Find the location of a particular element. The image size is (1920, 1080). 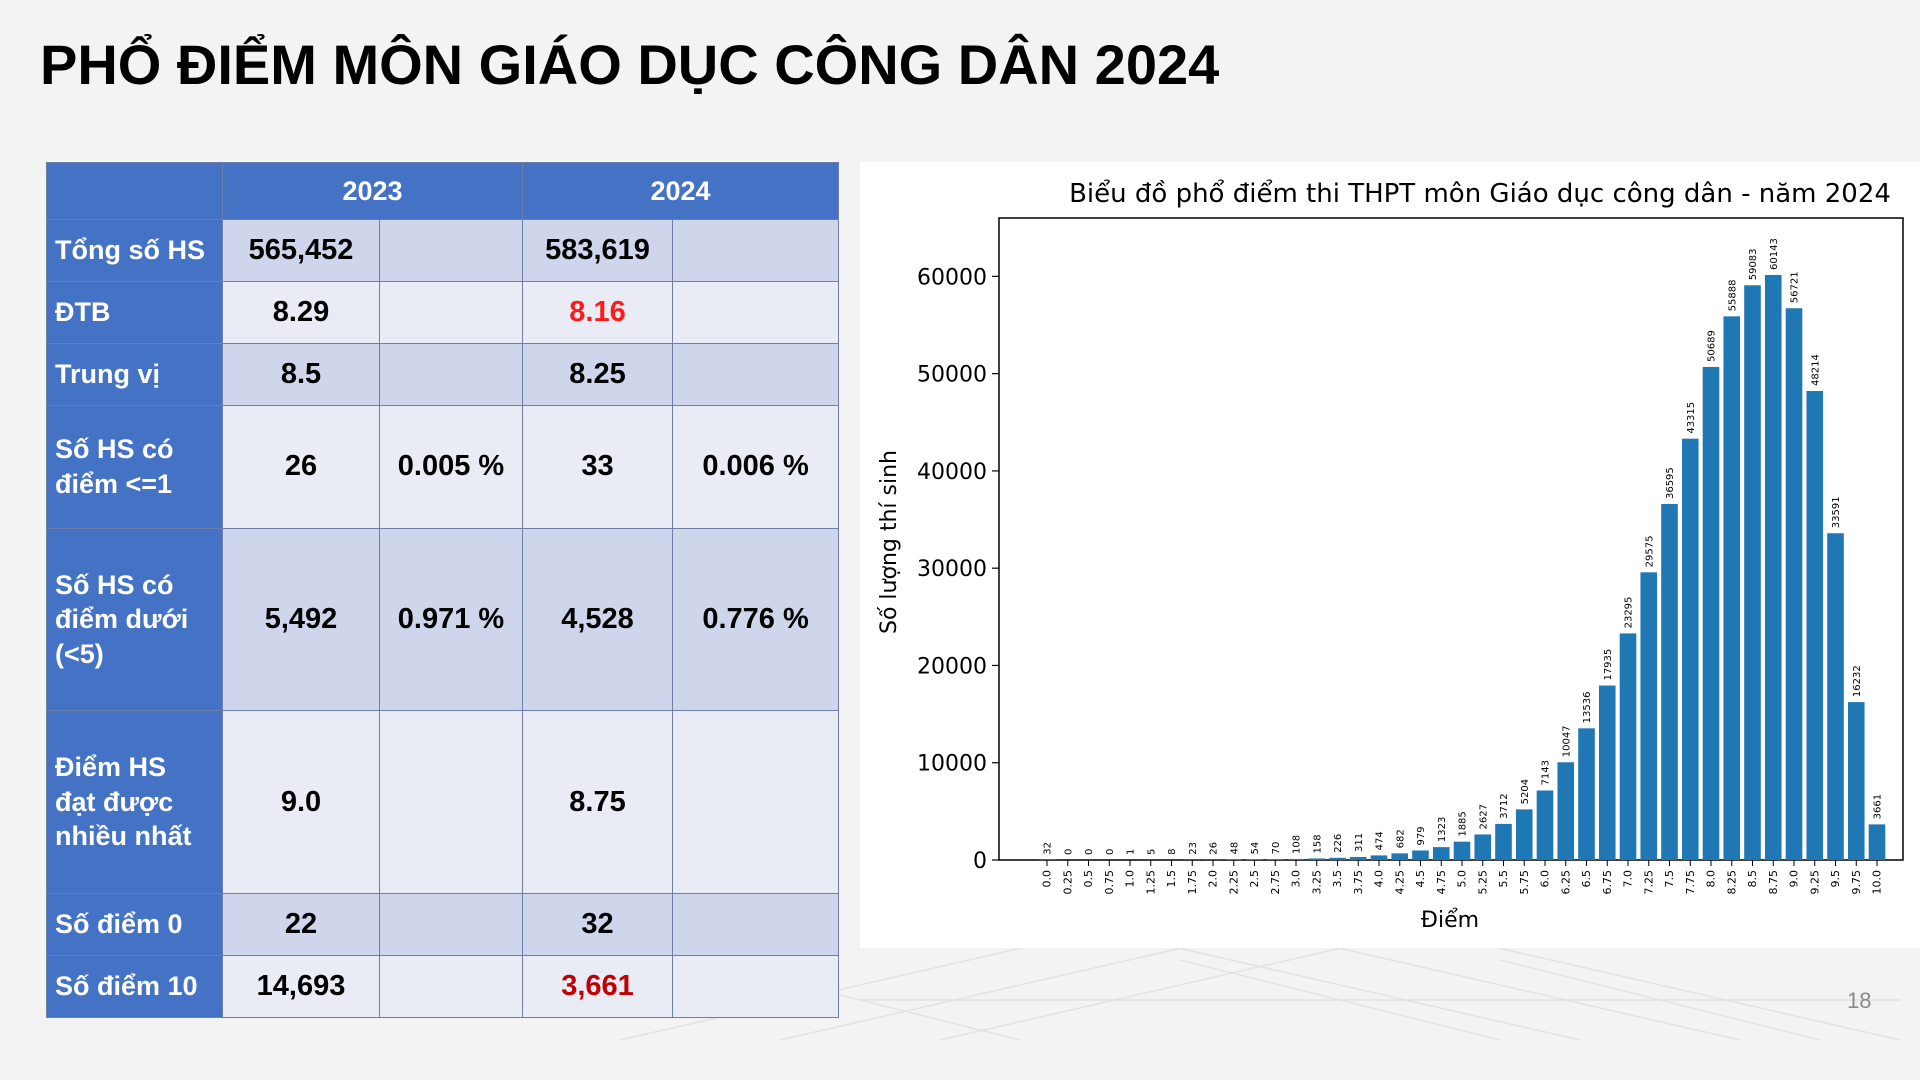

bar-value-label: 979 is located at coordinates (1421, 835).